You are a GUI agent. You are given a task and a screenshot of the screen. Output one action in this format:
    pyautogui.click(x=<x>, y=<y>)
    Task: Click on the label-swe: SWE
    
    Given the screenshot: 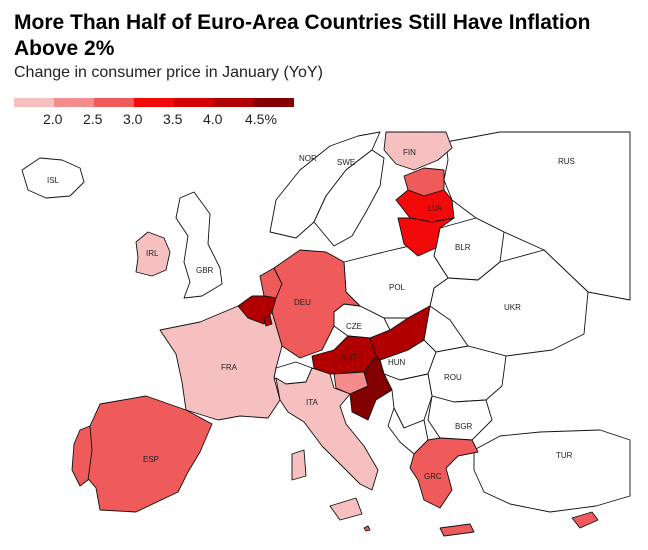 What is the action you would take?
    pyautogui.click(x=346, y=162)
    